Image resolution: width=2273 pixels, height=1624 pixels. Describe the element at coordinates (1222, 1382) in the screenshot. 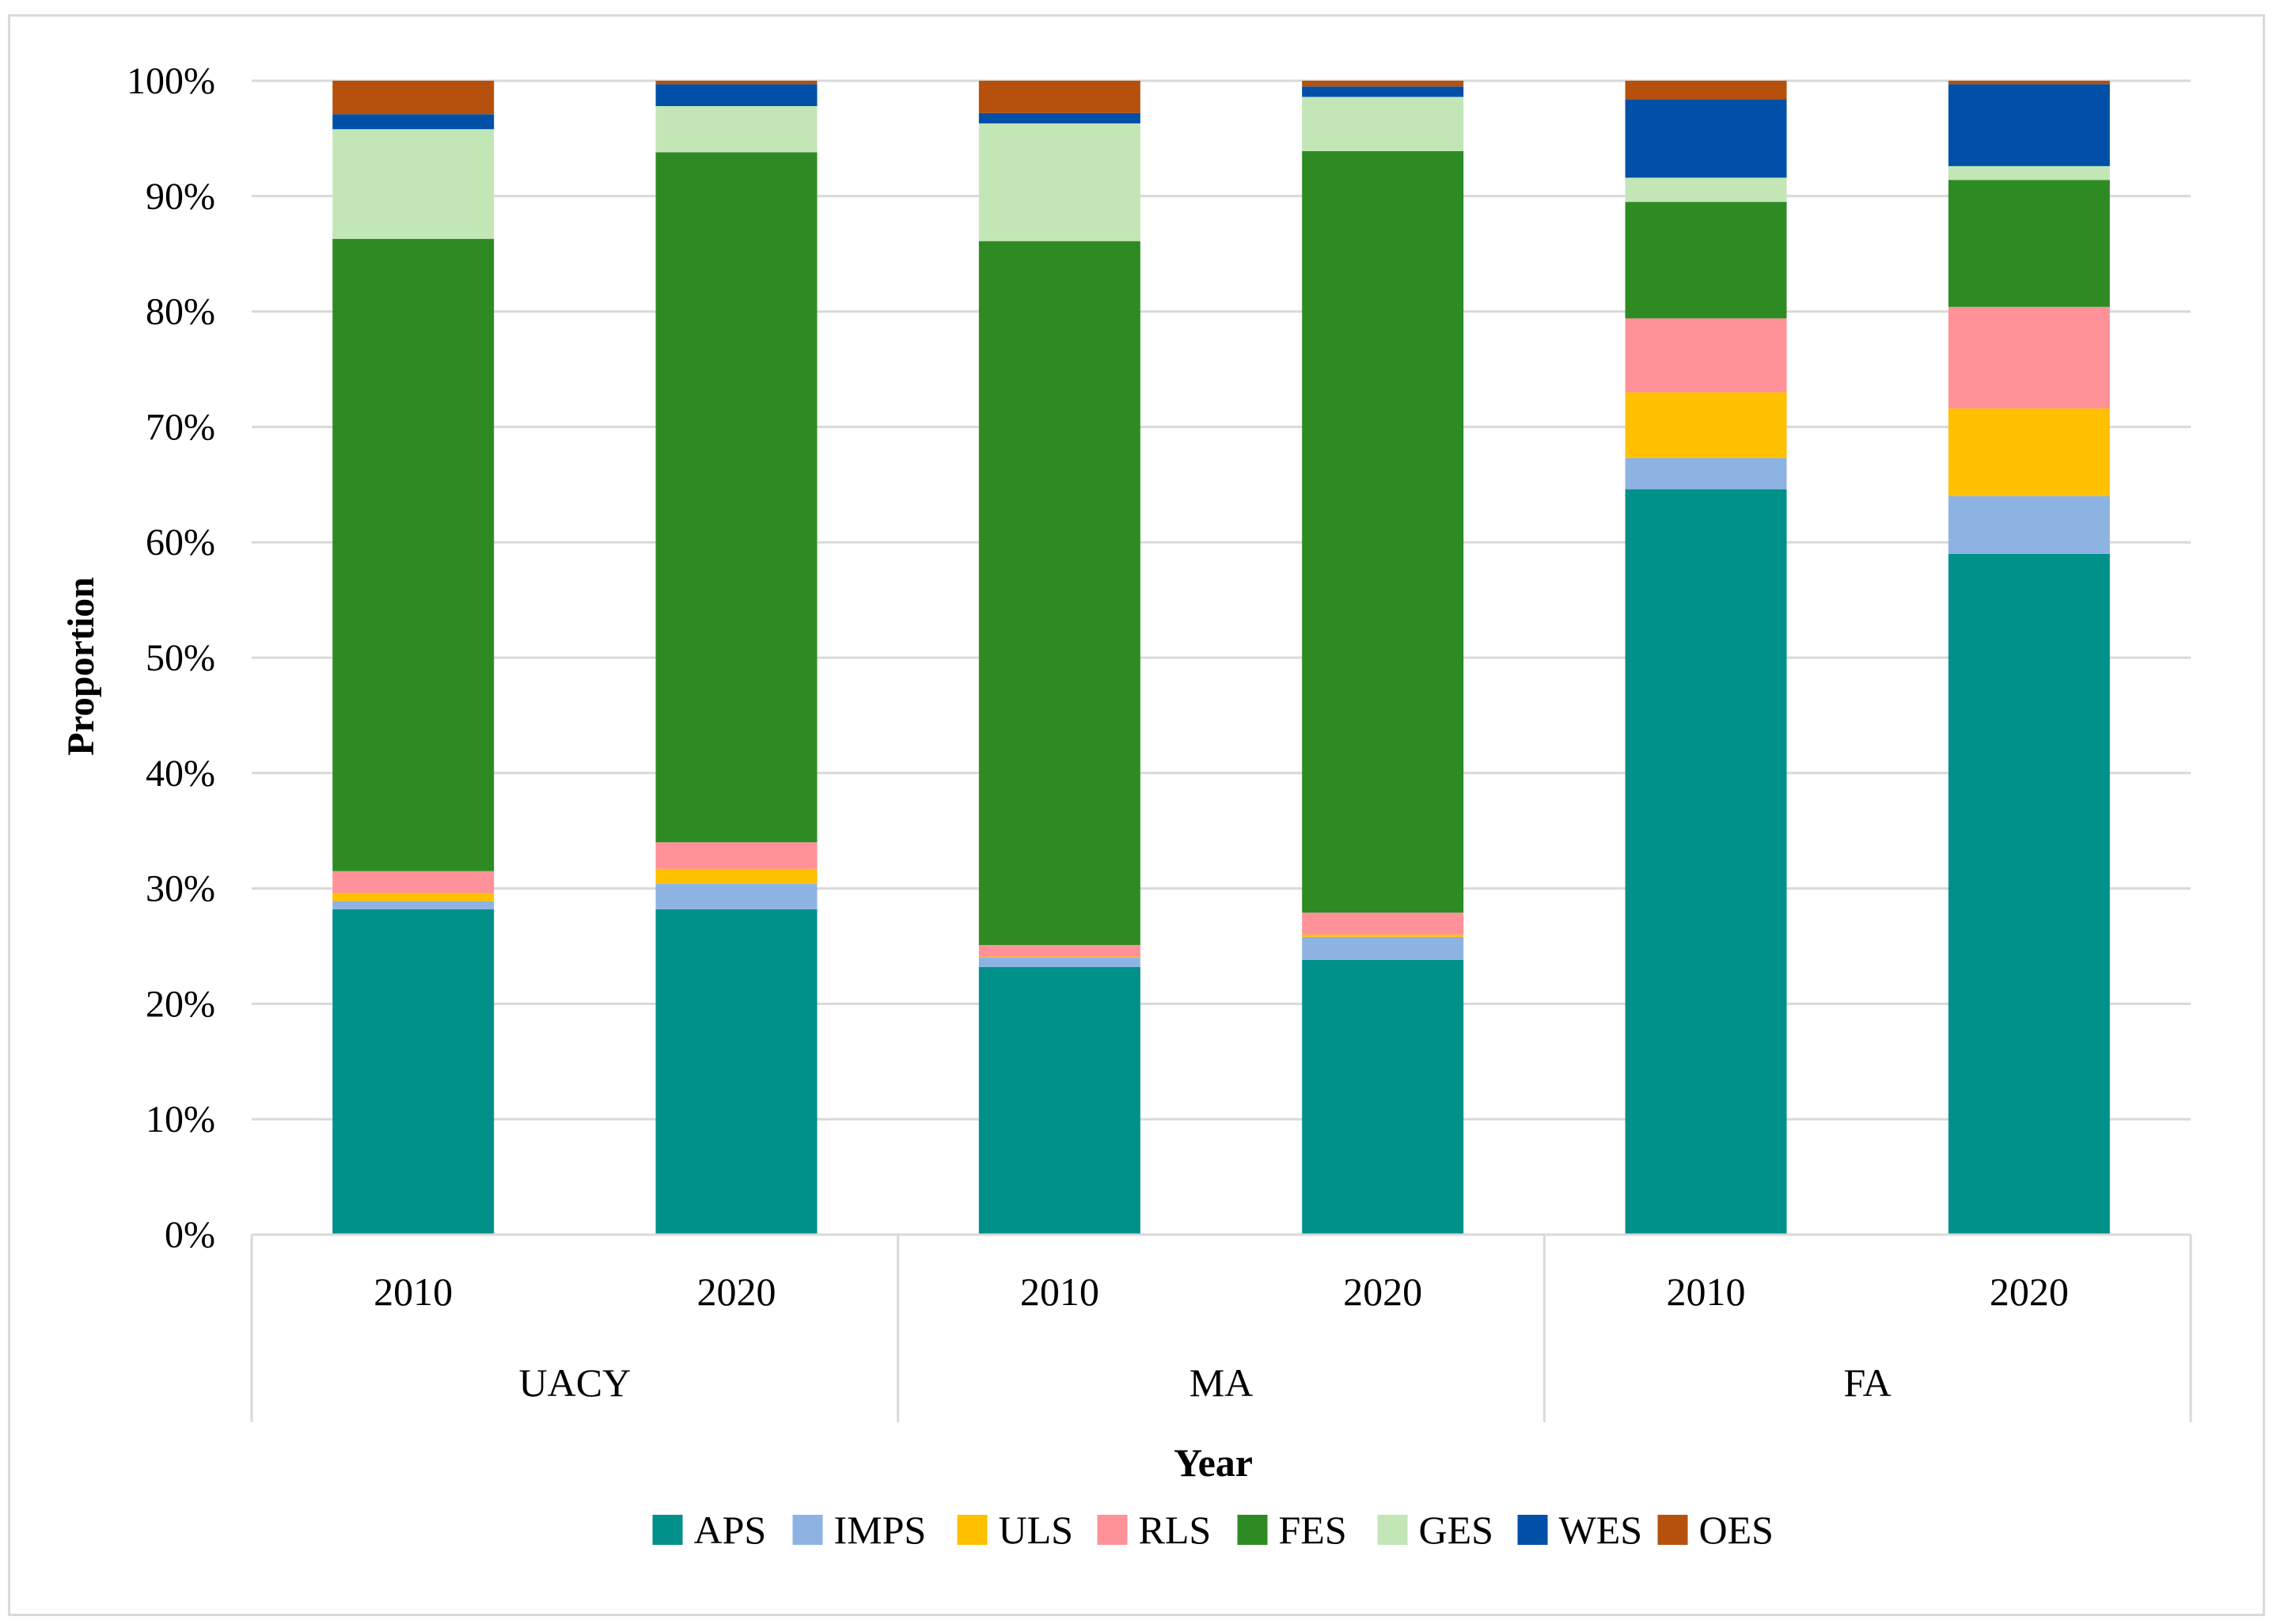

I see `x-group-label: MA` at that location.